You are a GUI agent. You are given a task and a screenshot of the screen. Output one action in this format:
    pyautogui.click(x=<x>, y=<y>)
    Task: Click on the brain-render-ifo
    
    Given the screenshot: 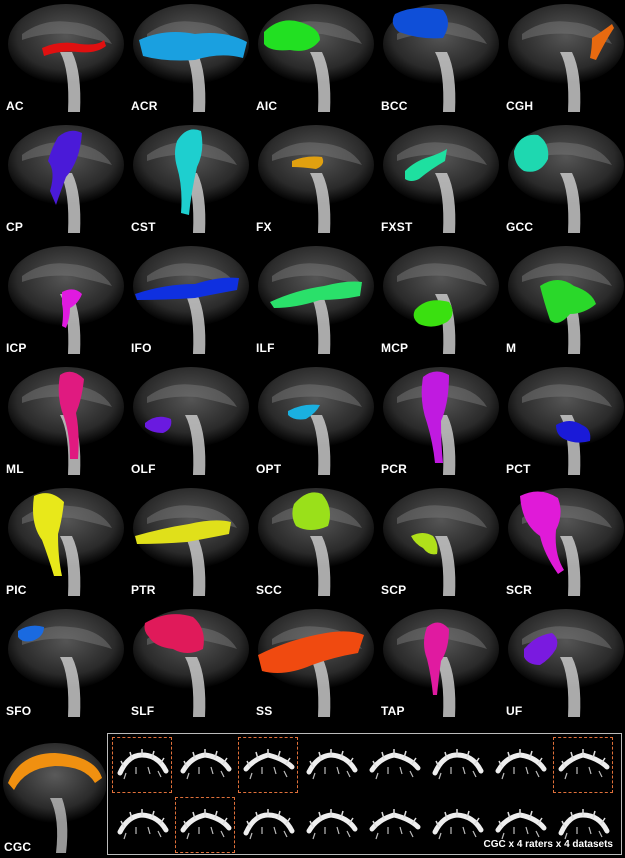 What is the action you would take?
    pyautogui.click(x=191, y=300)
    